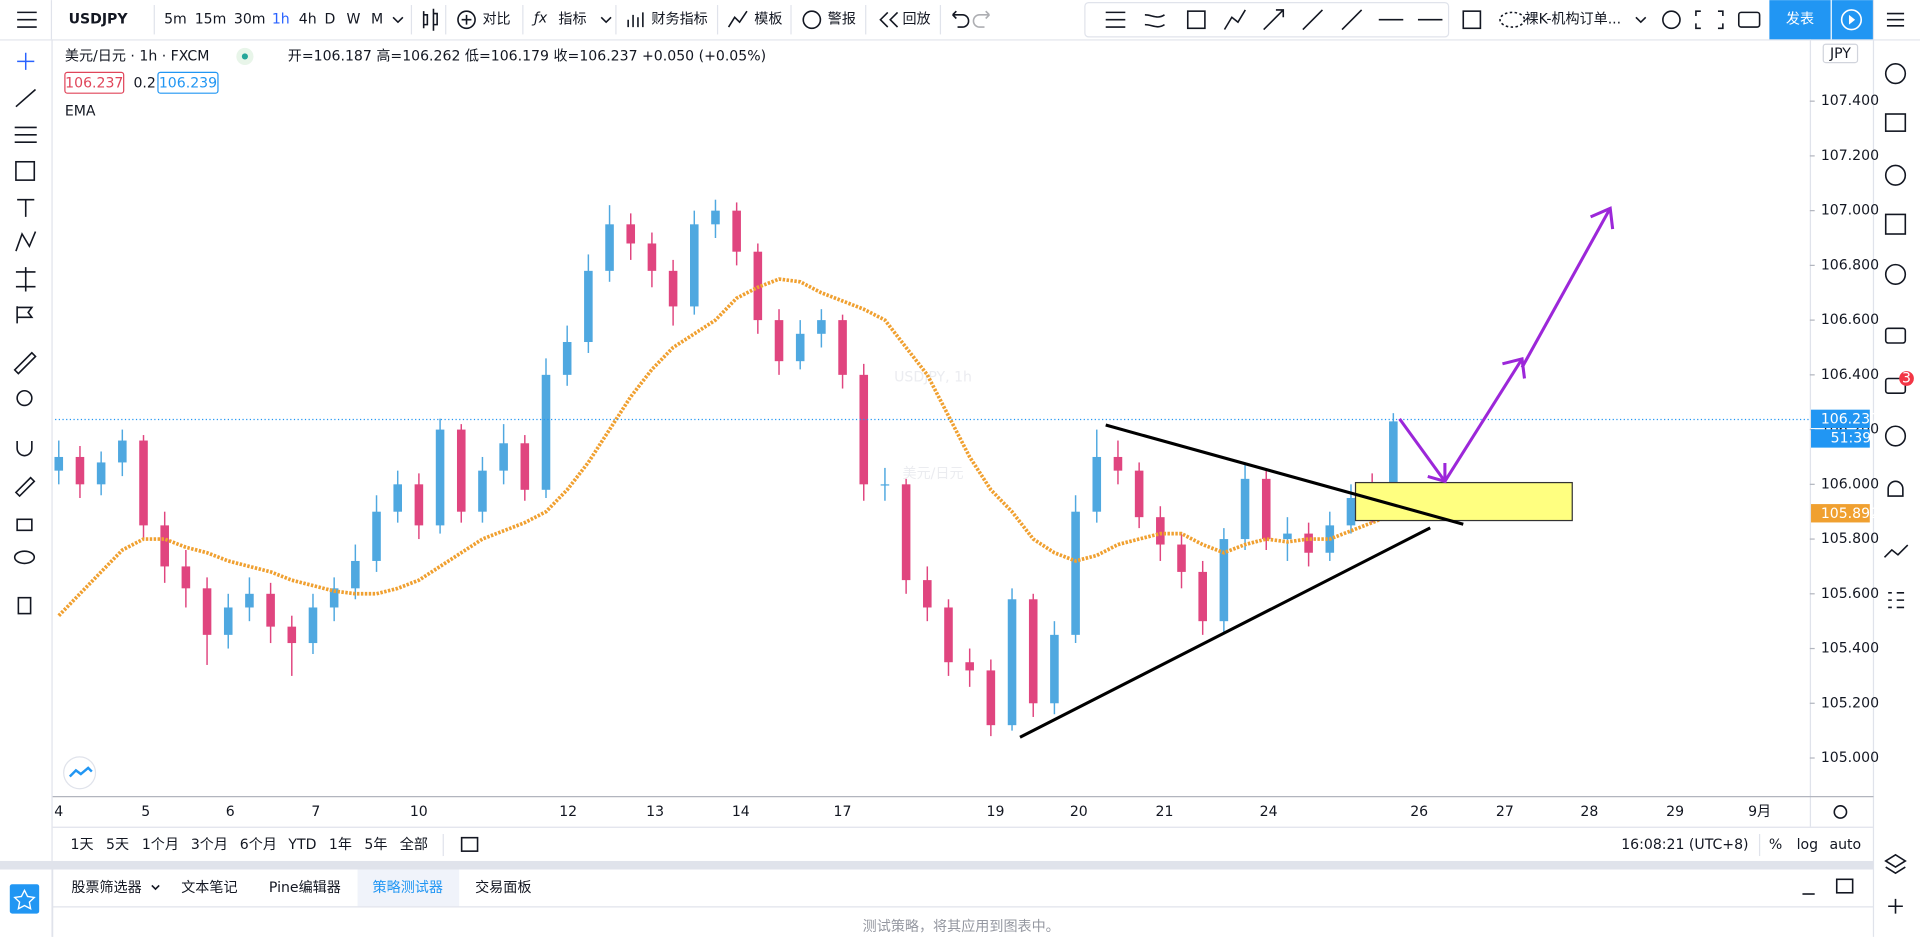 The width and height of the screenshot is (1920, 937). Describe the element at coordinates (160, 845) in the screenshot. I see `range-button: 1个月` at that location.